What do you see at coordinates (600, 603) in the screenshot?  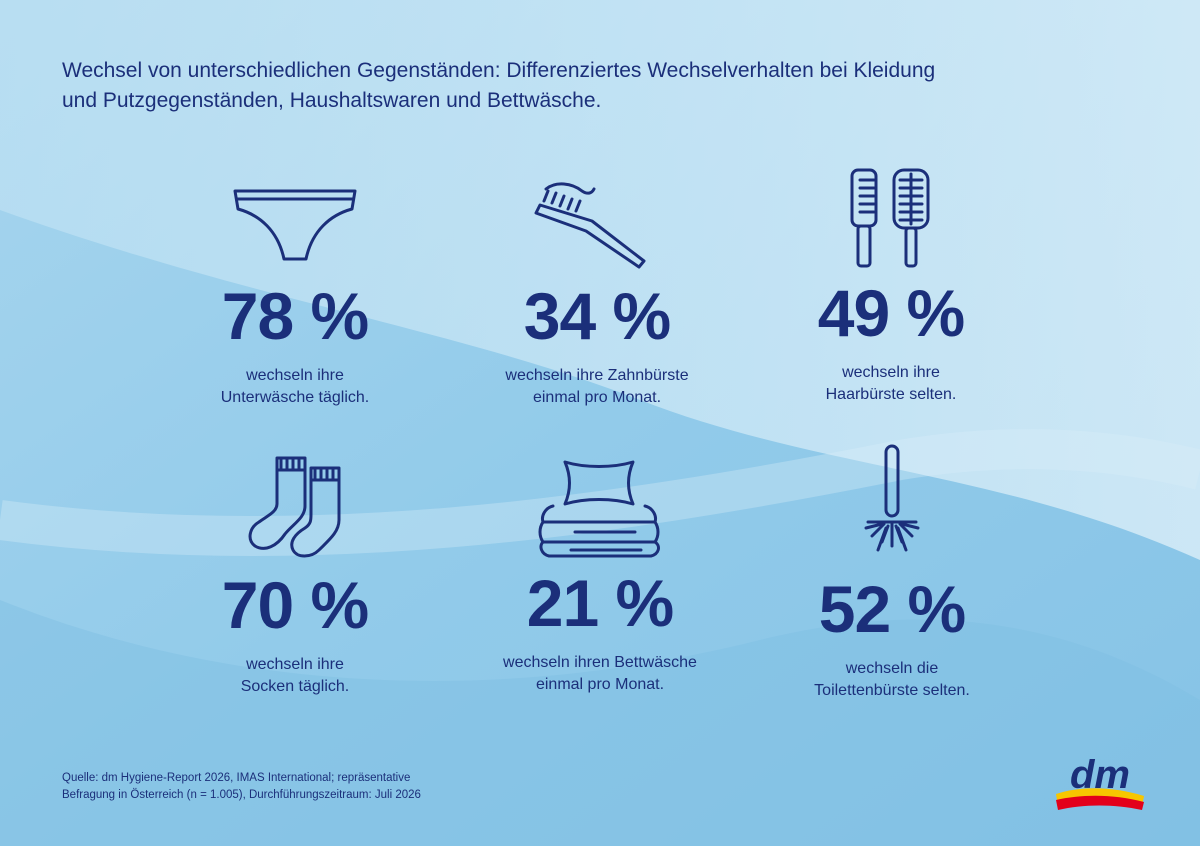 I see `stat-value: 21 %` at bounding box center [600, 603].